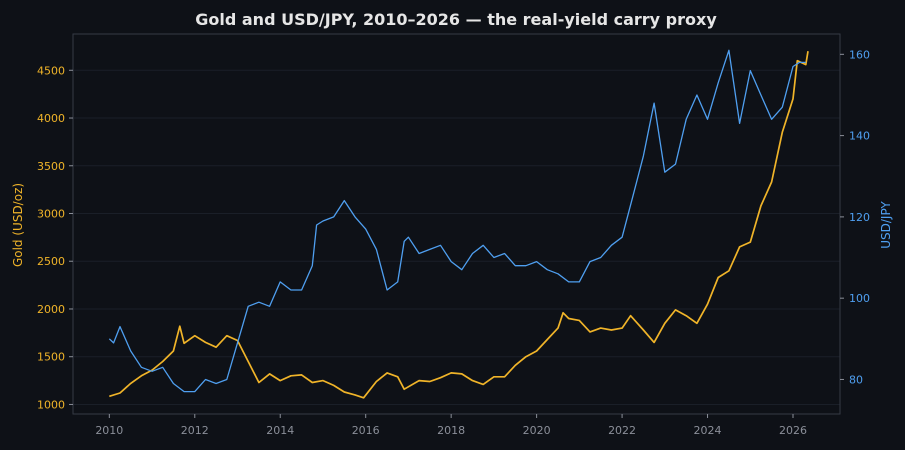 The width and height of the screenshot is (905, 450). What do you see at coordinates (859, 217) in the screenshot?
I see `y-right-tick-label: 120` at bounding box center [859, 217].